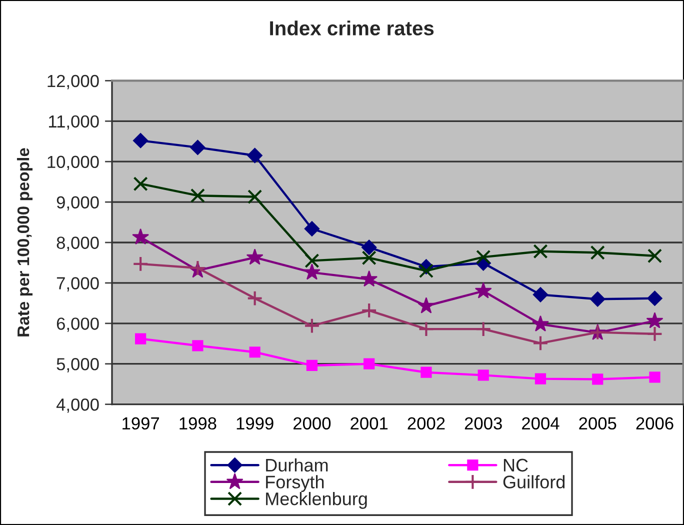 The image size is (684, 525). I want to click on y-tick-label: 11,000, so click(74, 122).